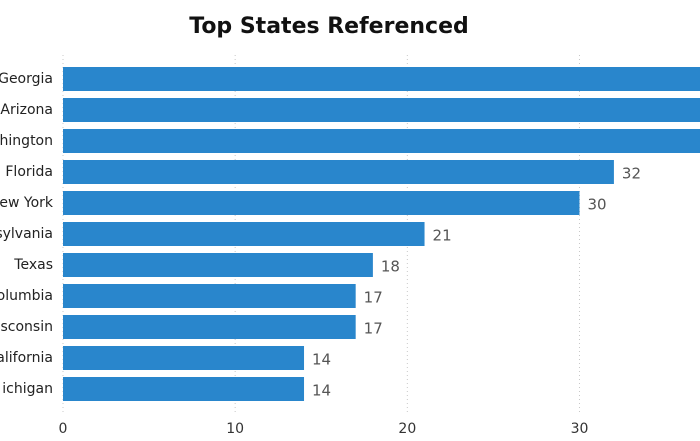 Image resolution: width=700 pixels, height=441 pixels. I want to click on y-tick-label: sconsin, so click(27, 327).